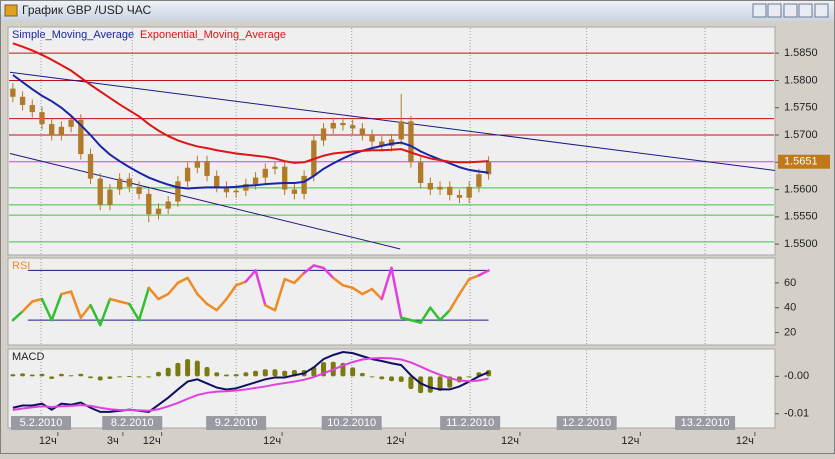 Image resolution: width=835 pixels, height=459 pixels. What do you see at coordinates (801, 244) in the screenshot?
I see `y-tick-label: 1.5500` at bounding box center [801, 244].